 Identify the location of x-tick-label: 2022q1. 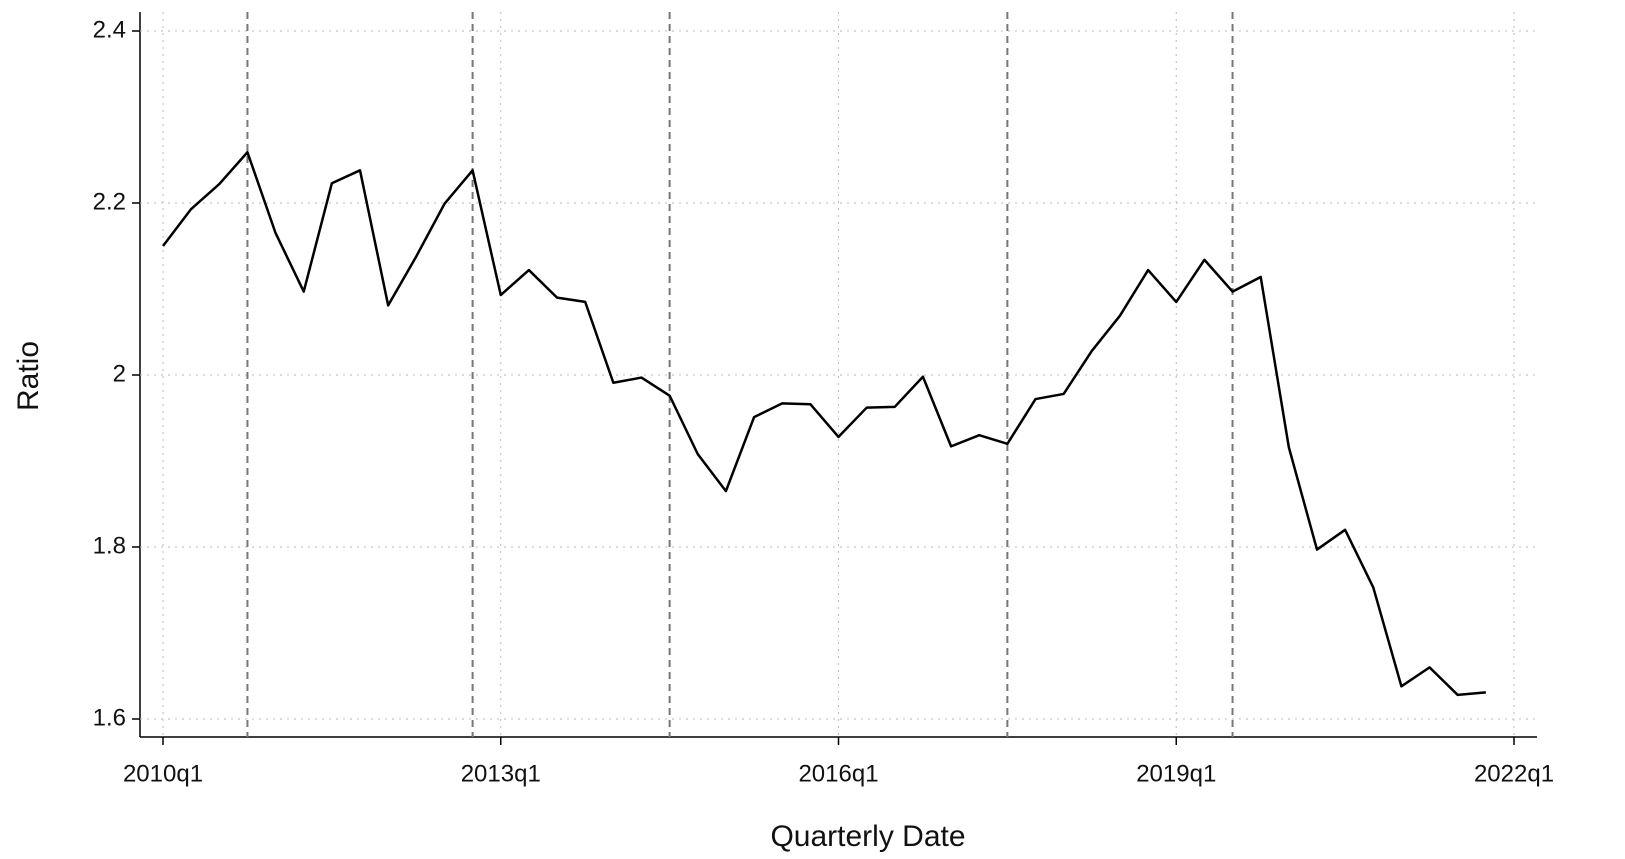
(1514, 773).